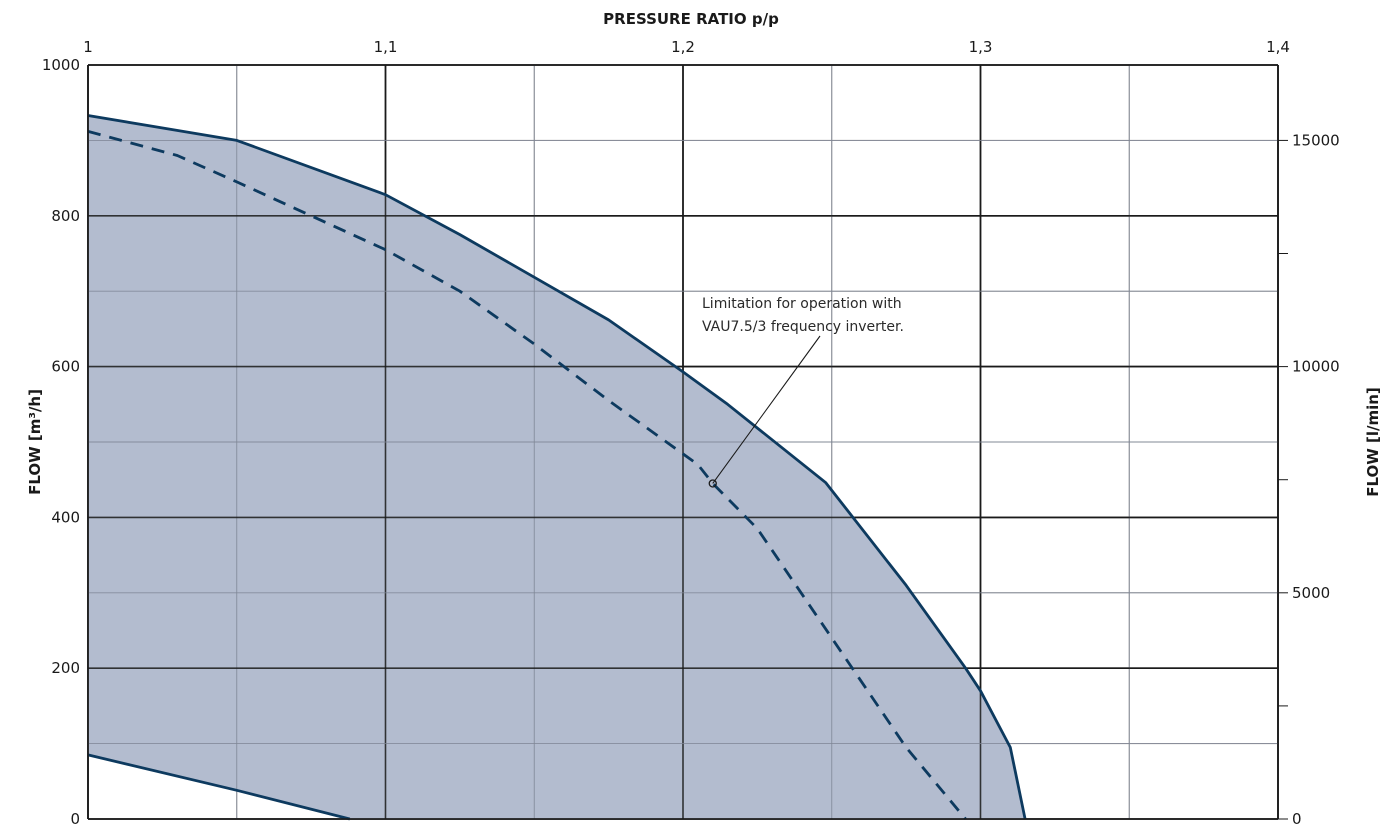 The height and width of the screenshot is (825, 1396). What do you see at coordinates (766, 409) in the screenshot?
I see `annotation-leader-line` at bounding box center [766, 409].